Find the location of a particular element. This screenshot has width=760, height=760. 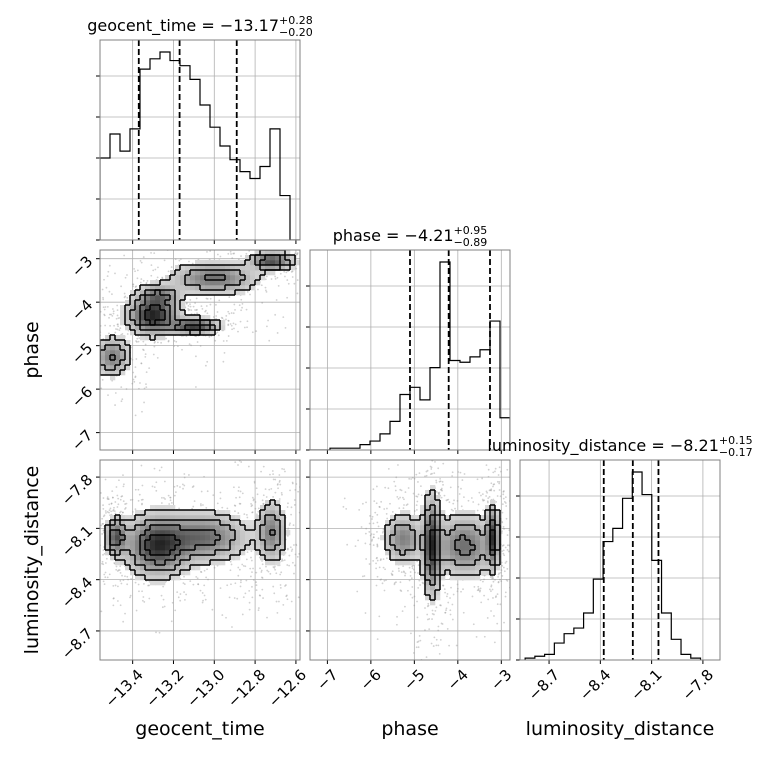

y-tick-label: −6 is located at coordinates (82, 397).